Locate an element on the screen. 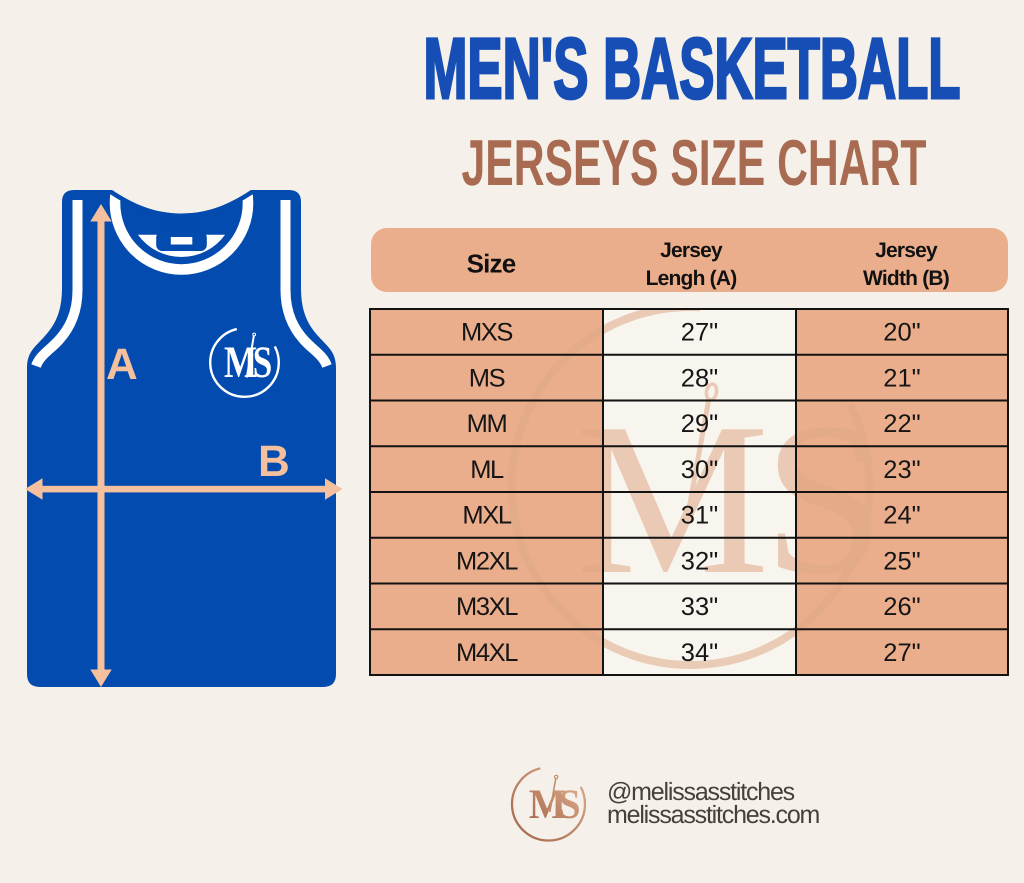 This screenshot has width=1024, height=883. svg-text: M2XL is located at coordinates (487, 561).